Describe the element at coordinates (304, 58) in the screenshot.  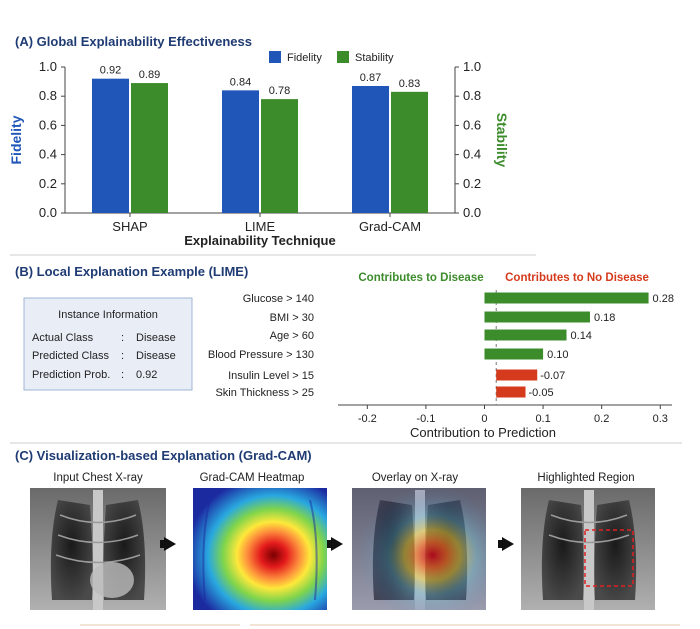
I see `legend-label-fidelity: Fidelity` at that location.